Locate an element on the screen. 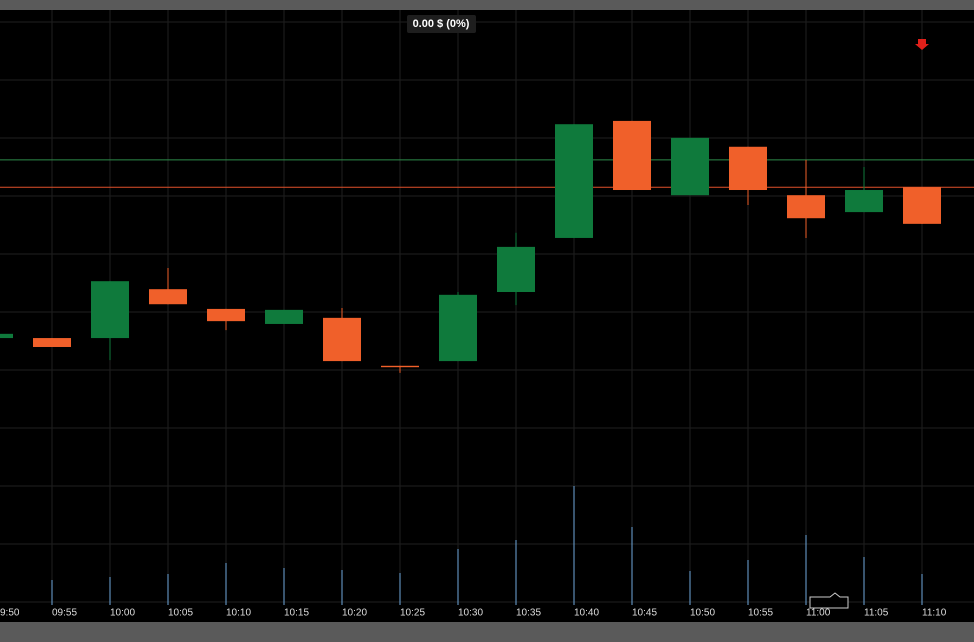 The height and width of the screenshot is (642, 974). x-tick-label: 09:55 is located at coordinates (64, 613).